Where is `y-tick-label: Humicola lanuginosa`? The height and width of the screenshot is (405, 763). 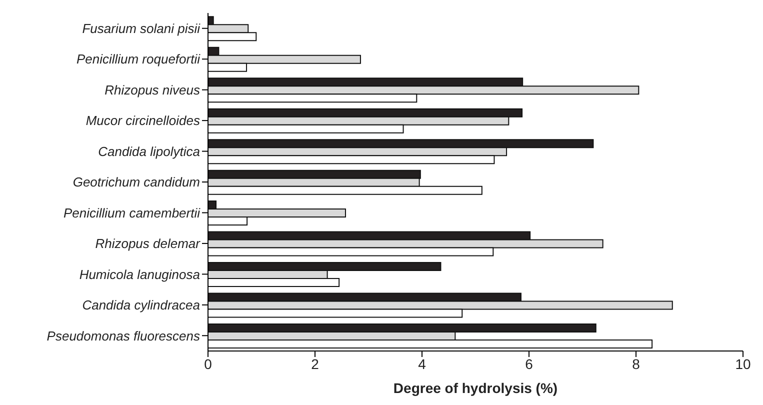
y-tick-label: Humicola lanuginosa is located at coordinates (139, 274).